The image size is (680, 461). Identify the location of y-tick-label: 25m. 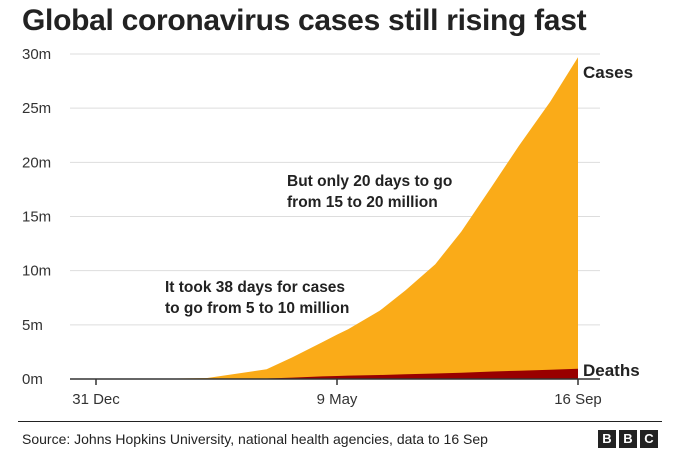
(36, 108).